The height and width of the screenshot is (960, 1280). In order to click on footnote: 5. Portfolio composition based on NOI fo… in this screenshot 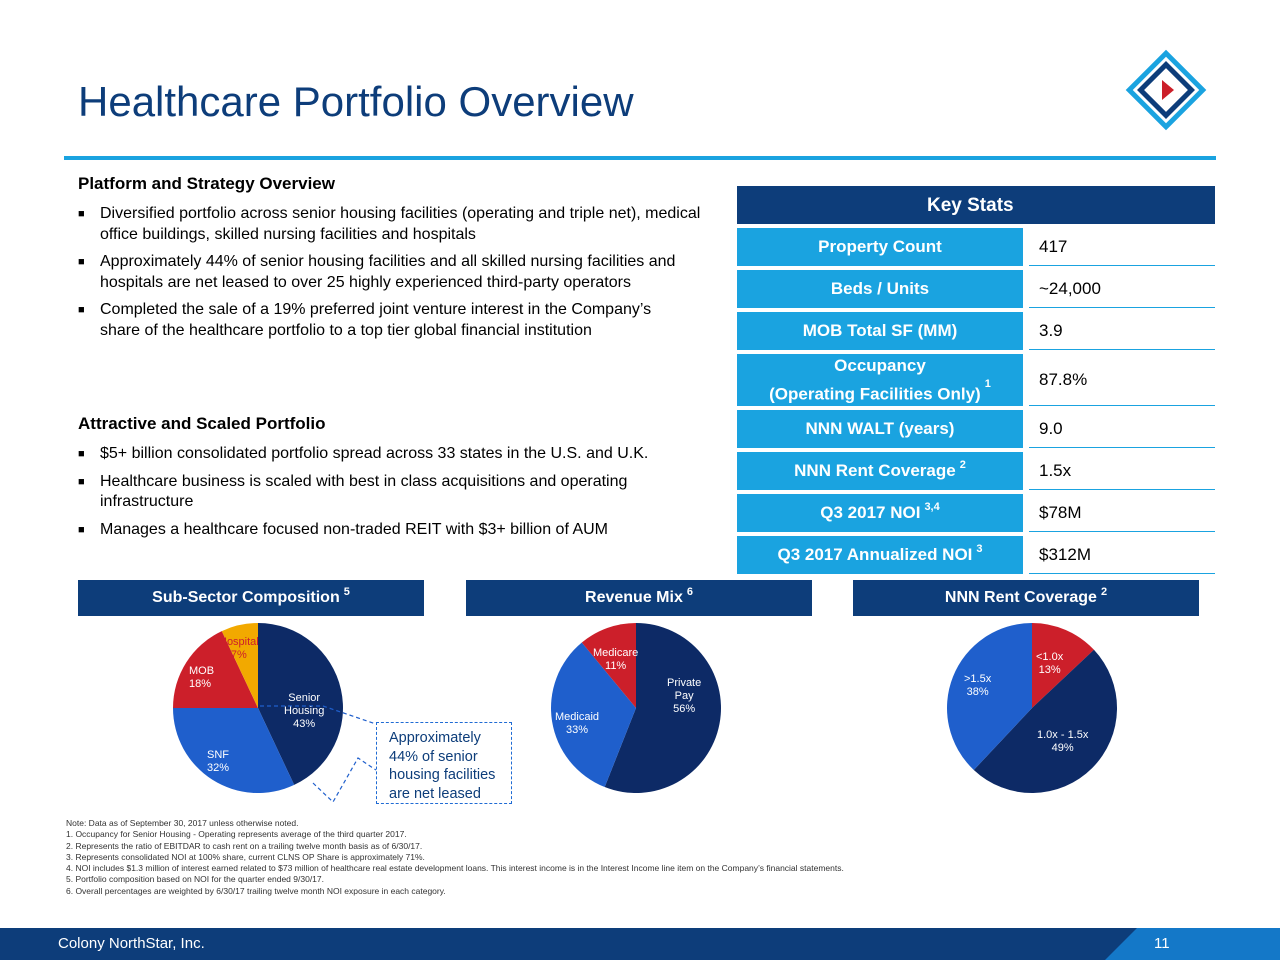, I will do `click(195, 879)`.